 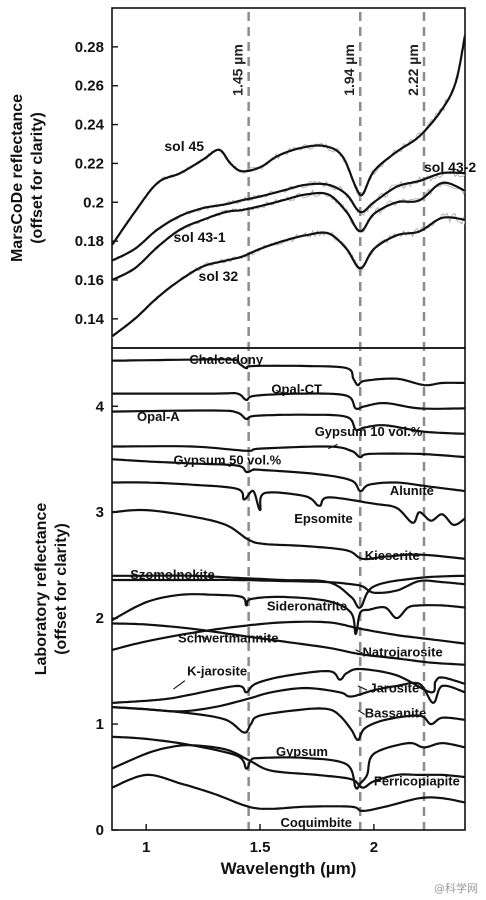 I want to click on series-label-jarosite: Jarosite, so click(x=394, y=687).